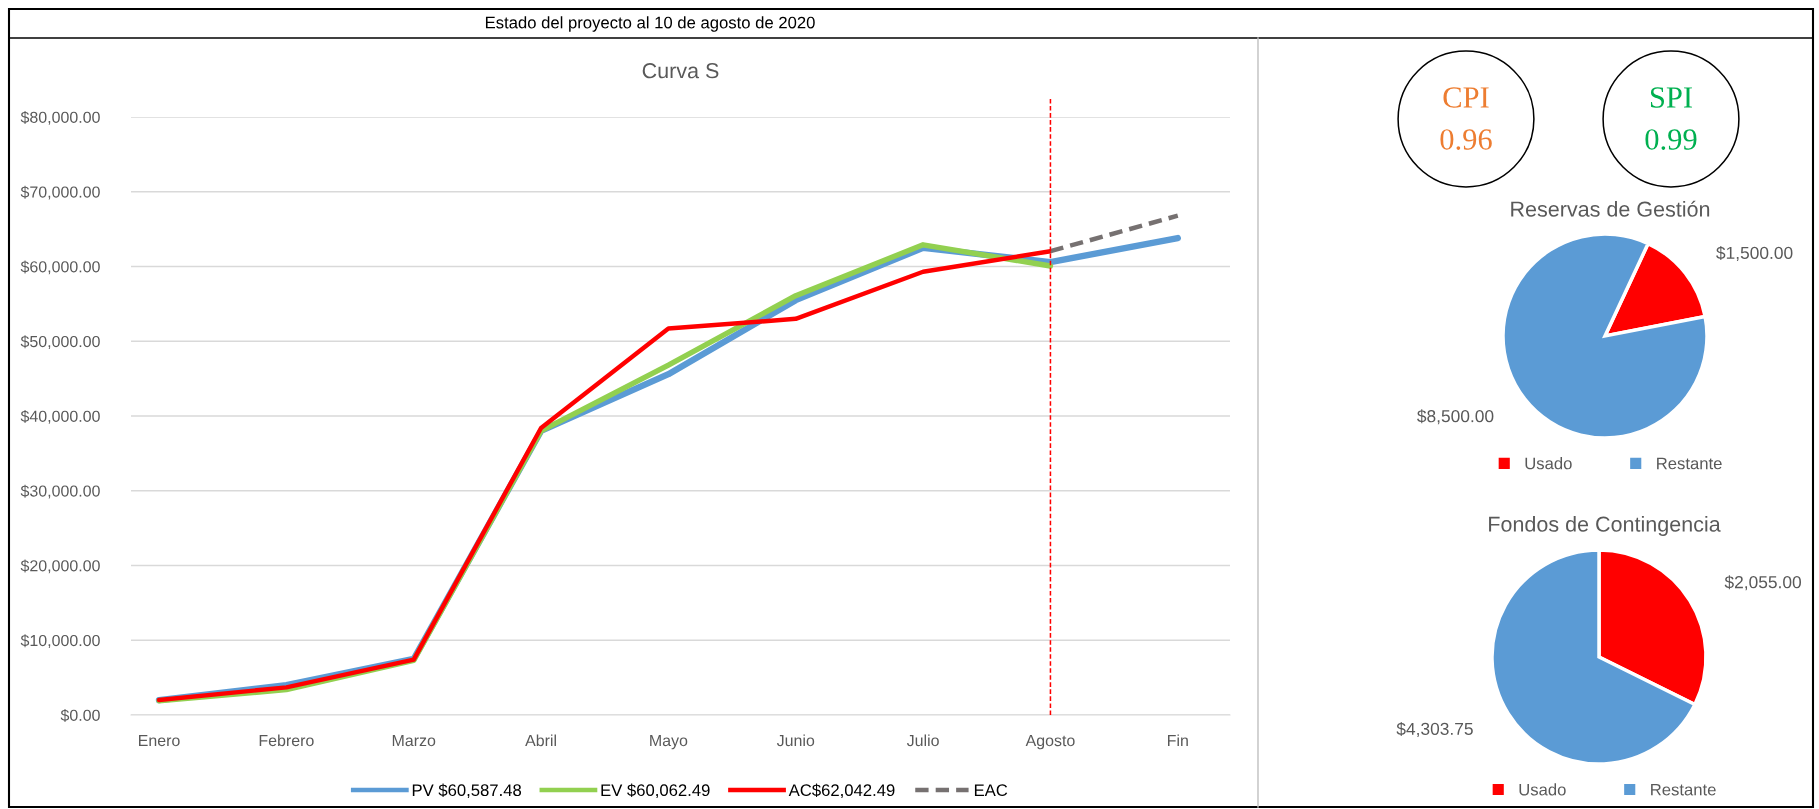  Describe the element at coordinates (650, 24) in the screenshot. I see `text: Estado del proyecto al 10 de agosto de 2020` at that location.